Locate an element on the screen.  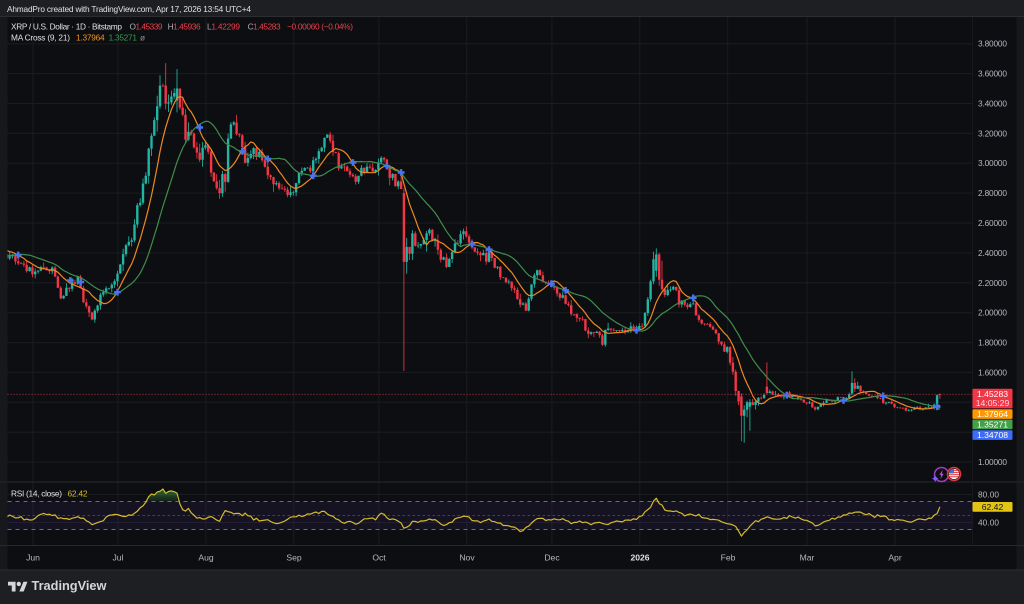
svg-text: 3.40000 is located at coordinates (992, 104).